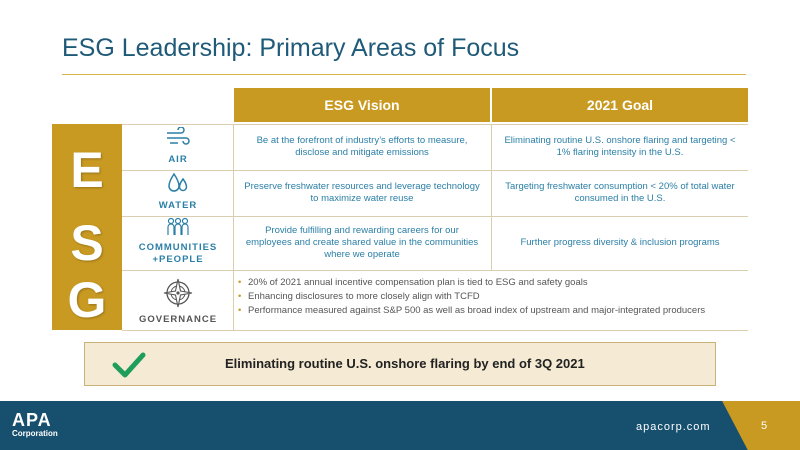  I want to click on header-2021-goal: 2021 Goal, so click(620, 105).